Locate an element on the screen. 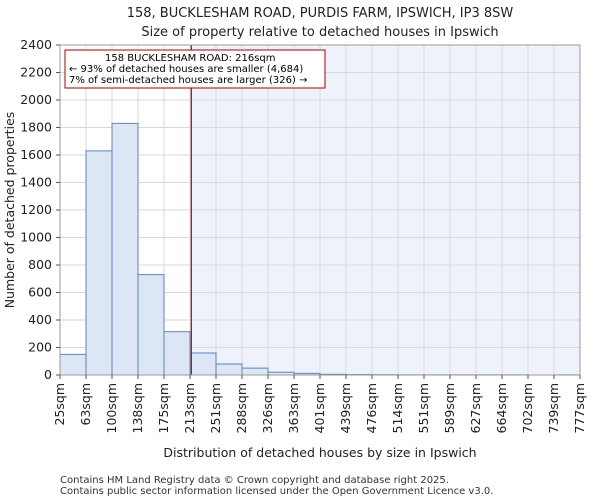  y-tick-label: 1000 is located at coordinates (36, 237).